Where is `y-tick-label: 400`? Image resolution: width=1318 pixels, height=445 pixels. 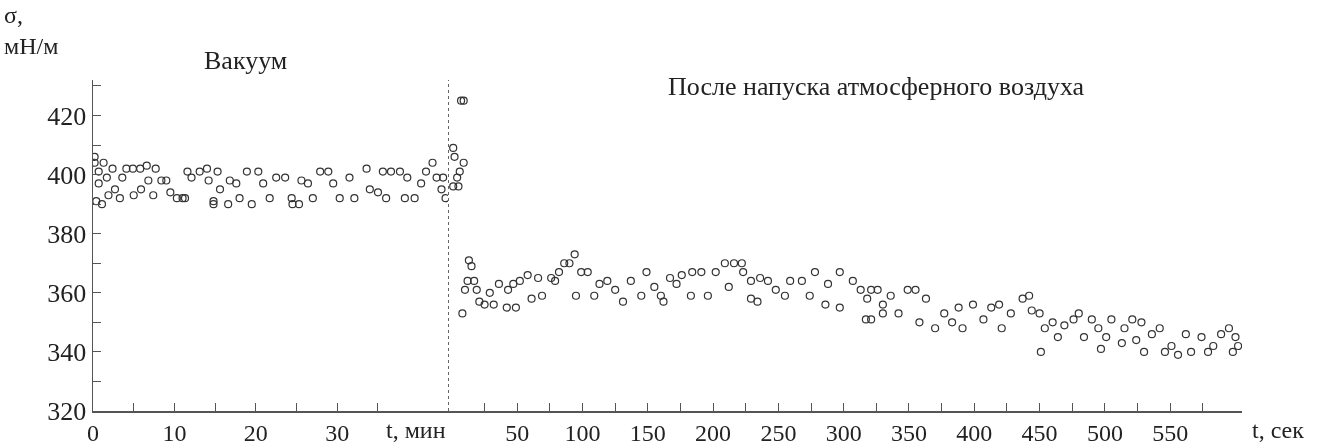 y-tick-label: 400 is located at coordinates (67, 175).